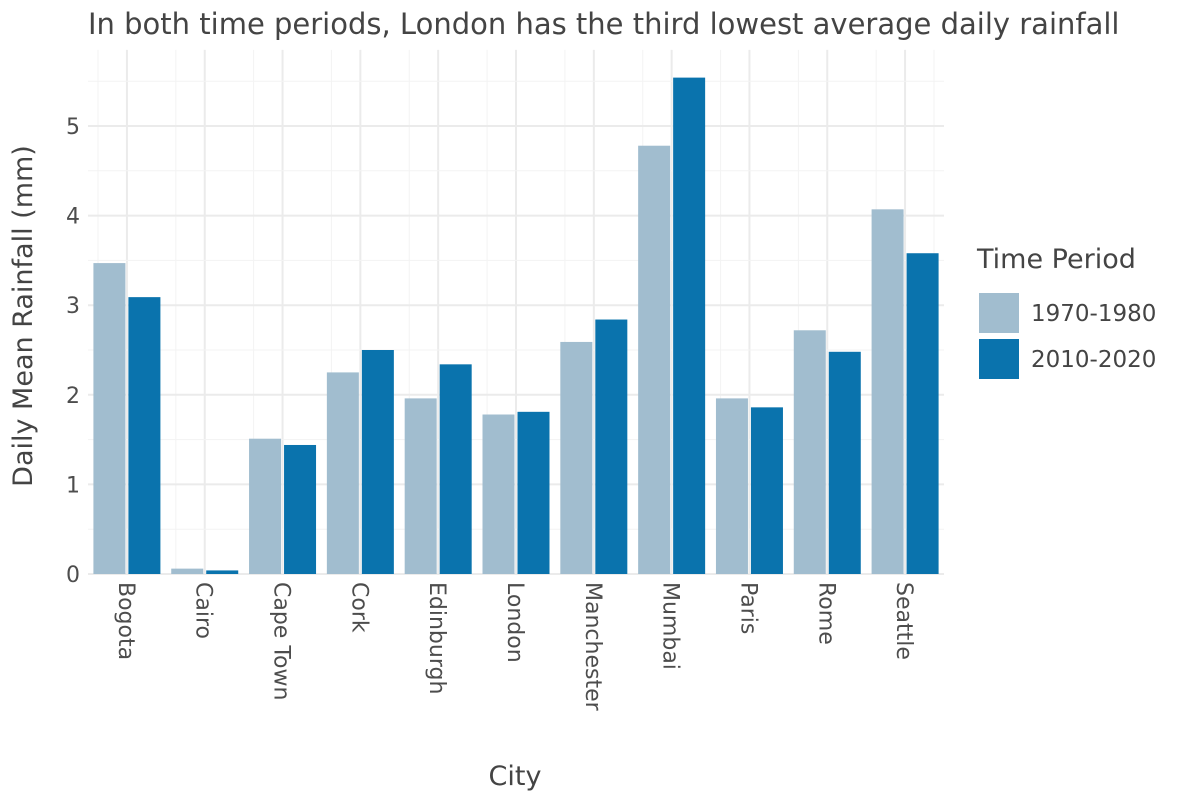 This screenshot has height=800, width=1200. I want to click on bar-cape-town-2010-2020, so click(300, 509).